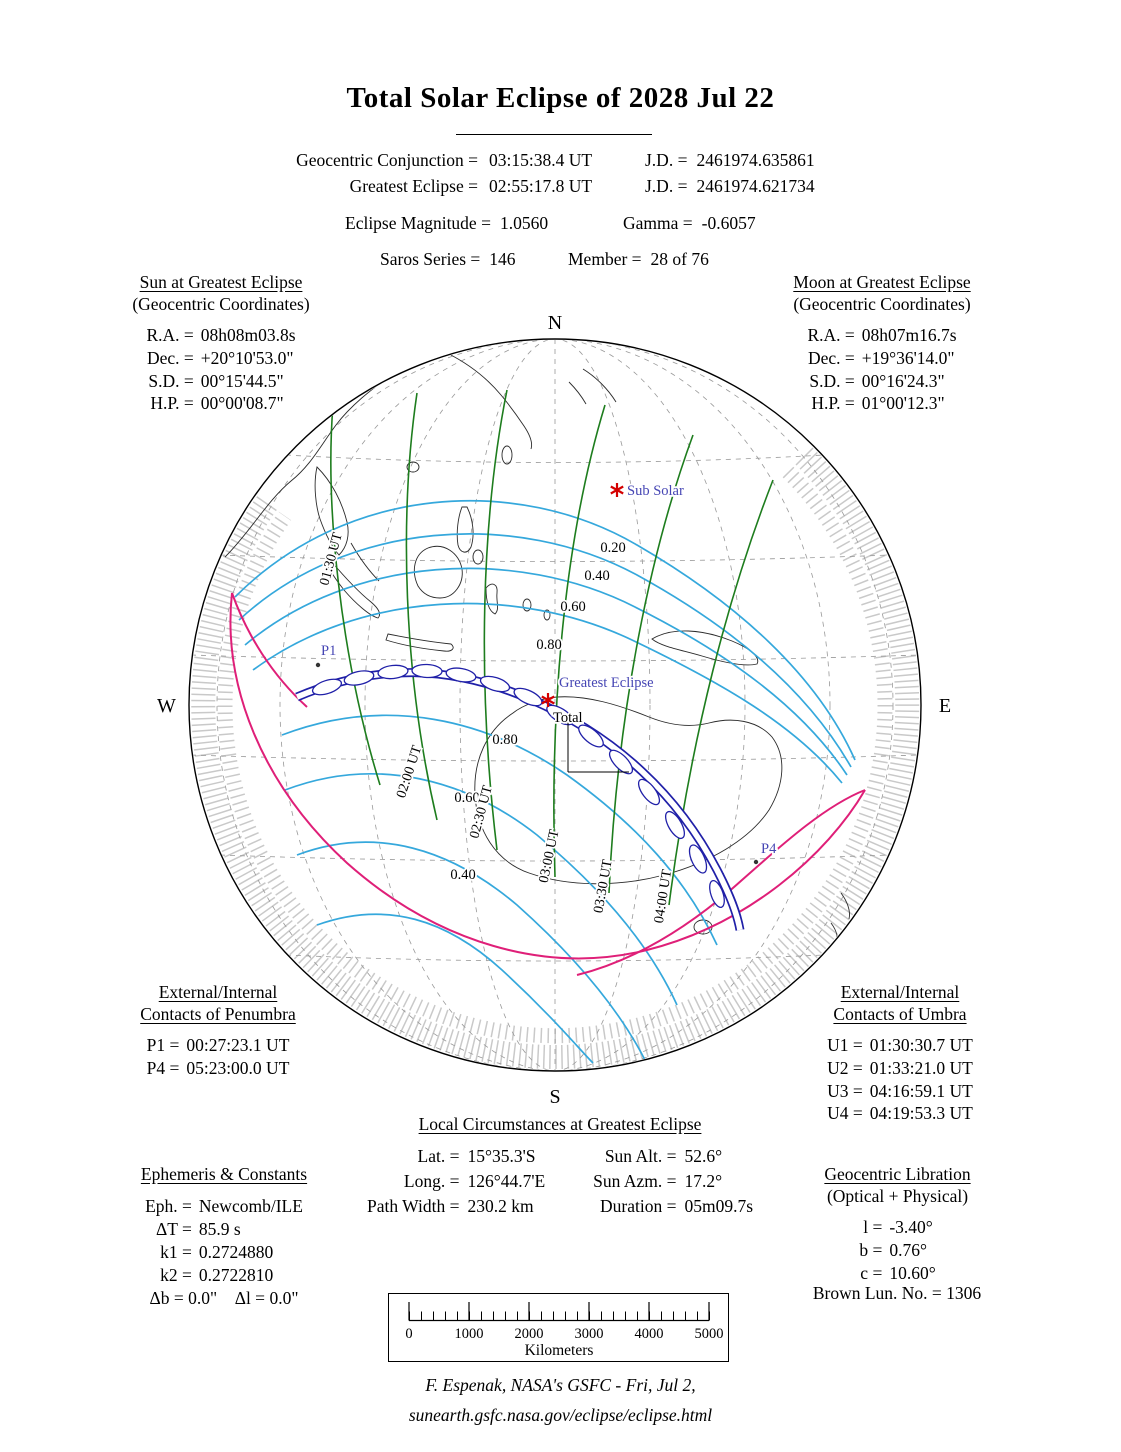 This screenshot has width=1121, height=1452. Describe the element at coordinates (247, 357) in the screenshot. I see `sun-dec-value: +20°10'53.0"` at that location.